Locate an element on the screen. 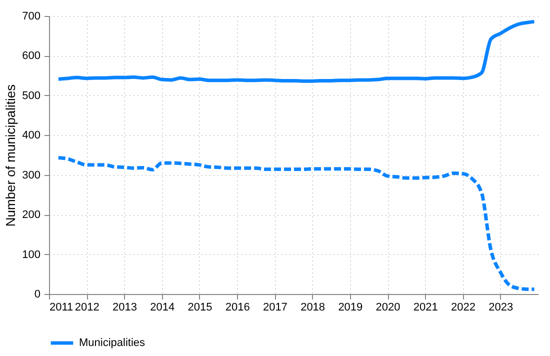 Image resolution: width=550 pixels, height=356 pixels. x-tick-label: 2011 is located at coordinates (62, 308).